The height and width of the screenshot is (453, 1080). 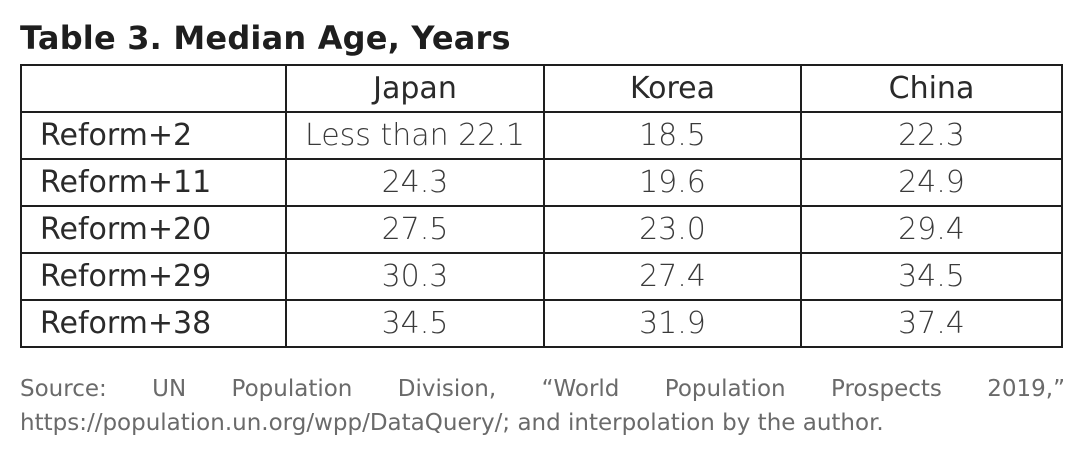 I want to click on cell-china: 34.5, so click(x=931, y=276).